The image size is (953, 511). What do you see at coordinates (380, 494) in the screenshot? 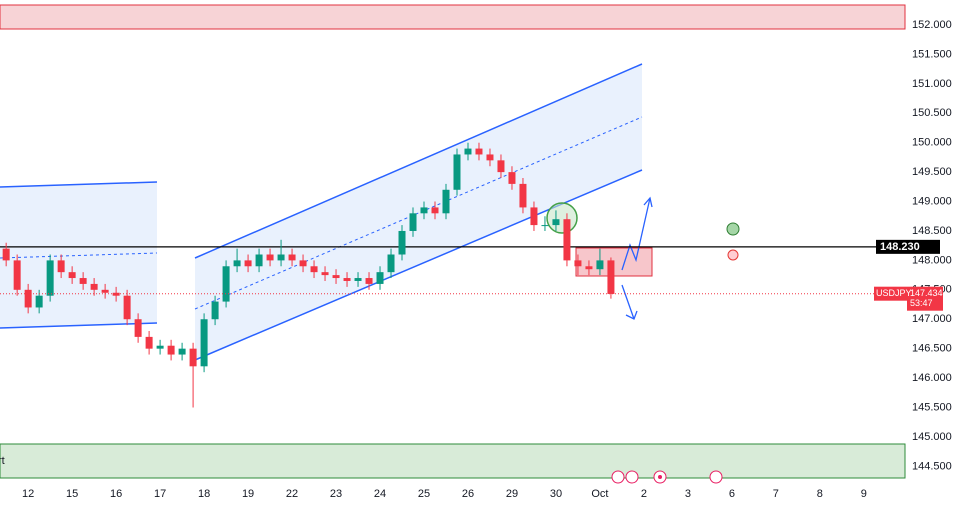
I see `x-tick-label: 24` at bounding box center [380, 494].